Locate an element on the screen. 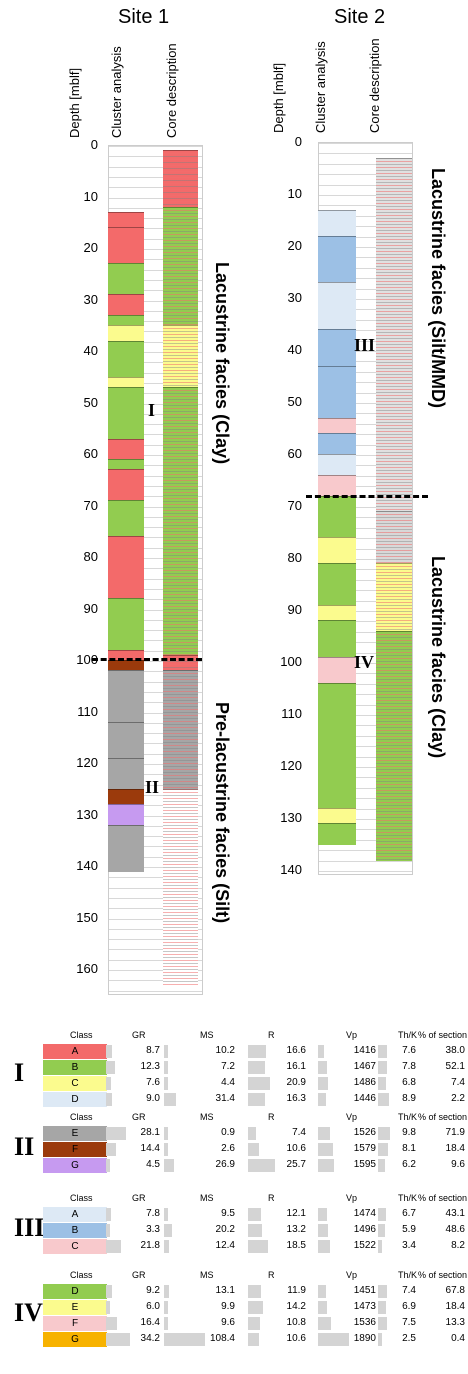 The image size is (468, 1374). table-value: 9.8 is located at coordinates (409, 1132).